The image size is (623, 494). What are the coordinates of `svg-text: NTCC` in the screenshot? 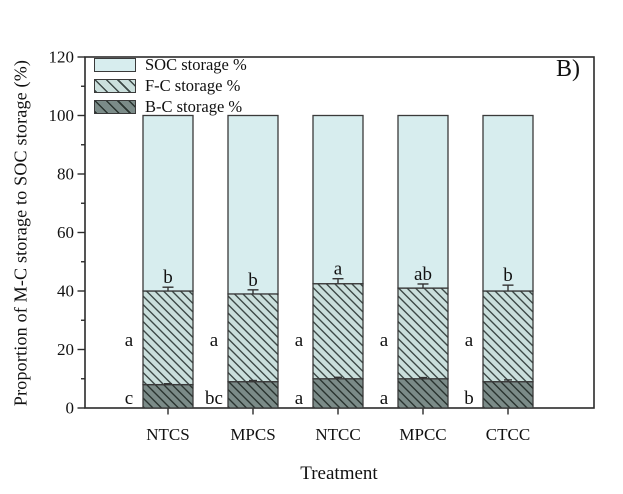 It's located at (337, 434).